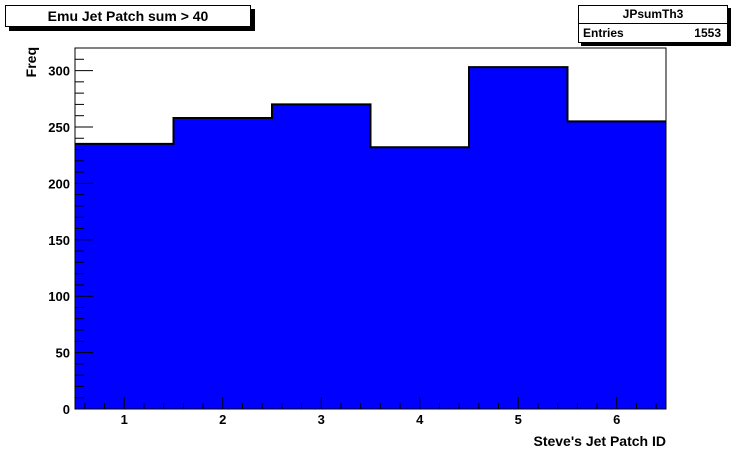 The width and height of the screenshot is (731, 455). Describe the element at coordinates (31, 62) in the screenshot. I see `y-axis-label: Freq` at that location.